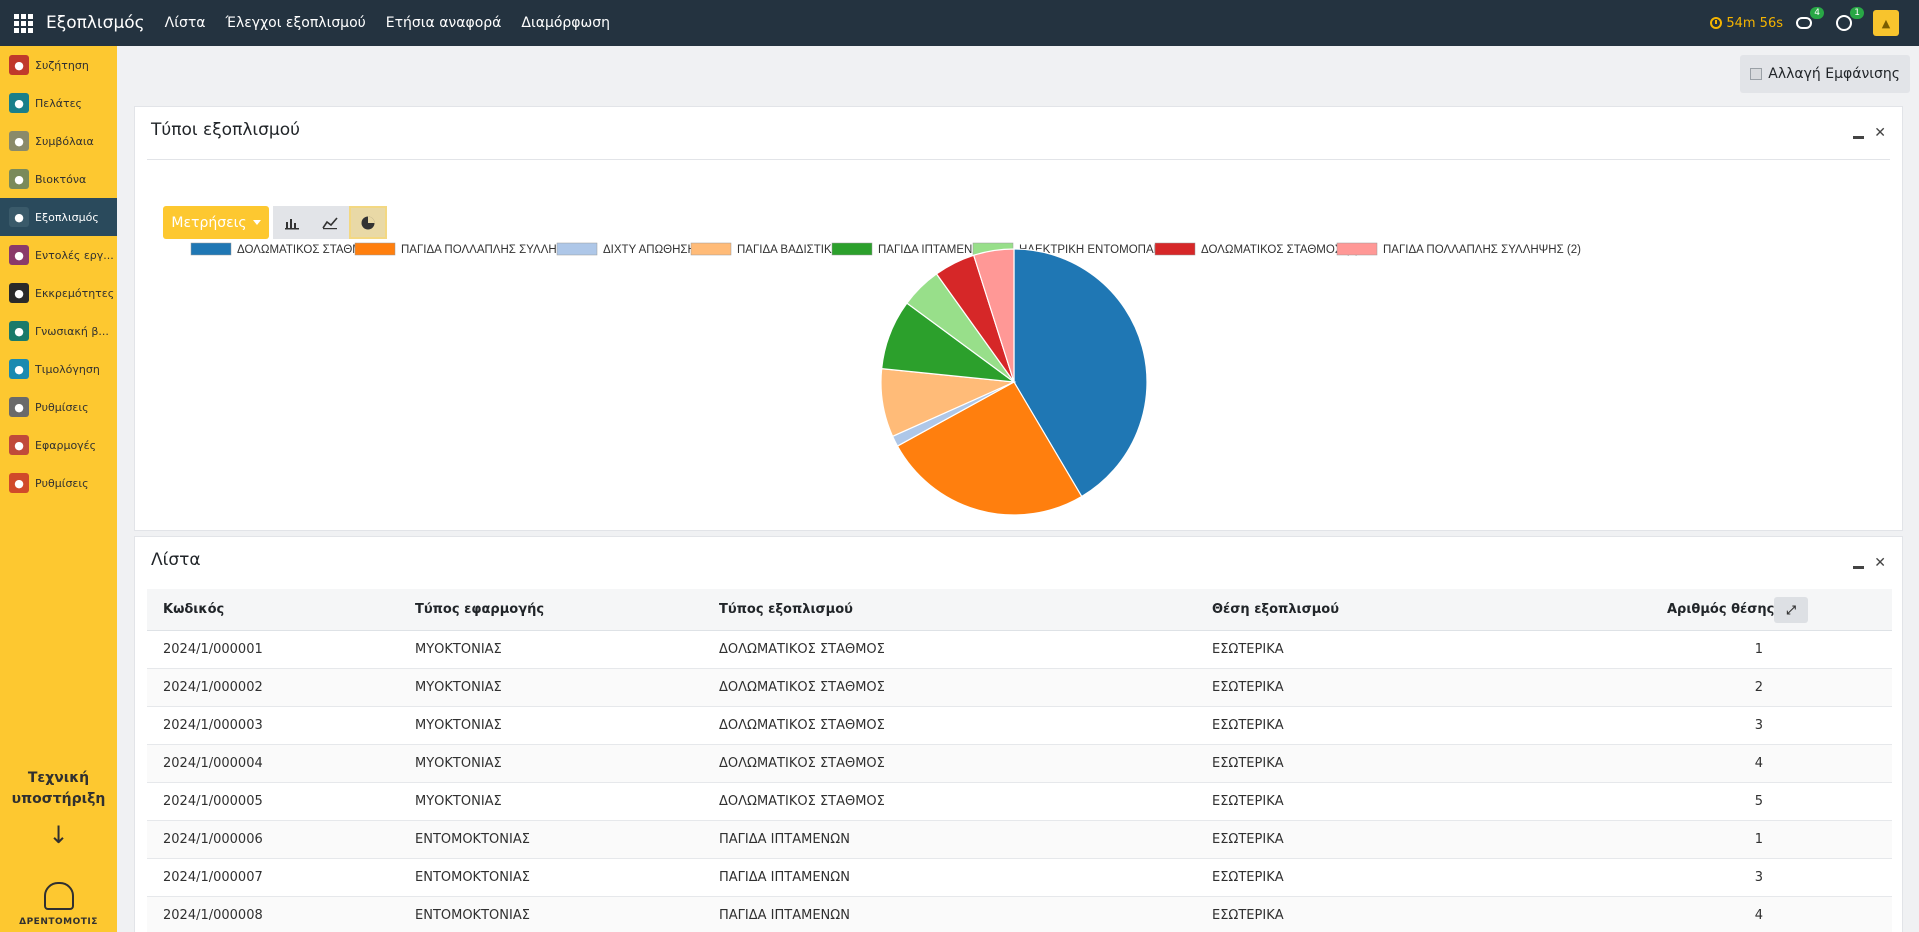 Image resolution: width=1919 pixels, height=932 pixels. Describe the element at coordinates (1756, 74) in the screenshot. I see `checkbox-icon` at that location.